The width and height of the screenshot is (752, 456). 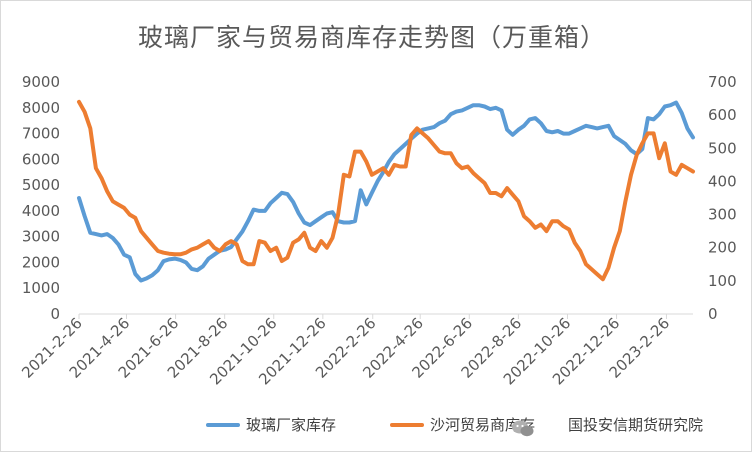 What do you see at coordinates (41, 237) in the screenshot?
I see `left-tick-label: 3000` at bounding box center [41, 237].